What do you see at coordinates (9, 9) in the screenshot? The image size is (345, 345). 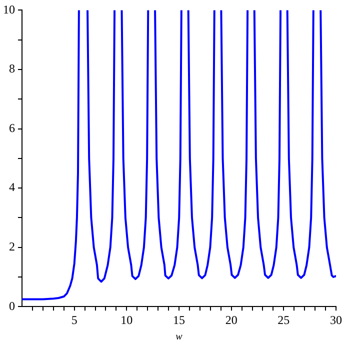 I see `y-tick-label: 10` at bounding box center [9, 9].